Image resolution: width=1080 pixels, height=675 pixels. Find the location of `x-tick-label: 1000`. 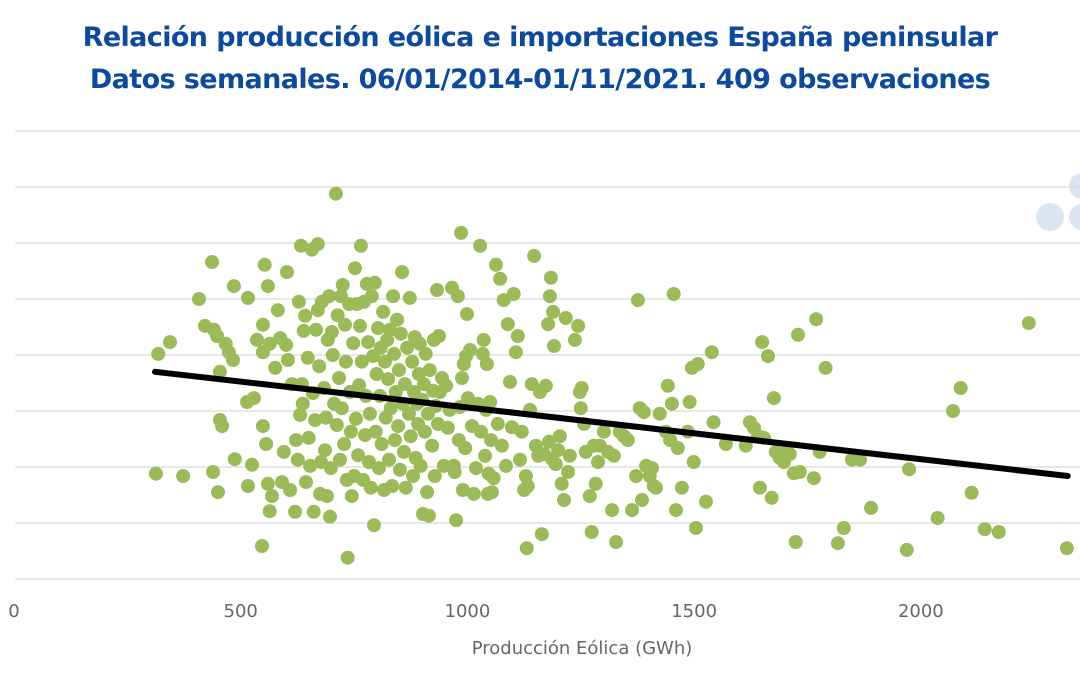

x-tick-label: 1000 is located at coordinates (468, 611).